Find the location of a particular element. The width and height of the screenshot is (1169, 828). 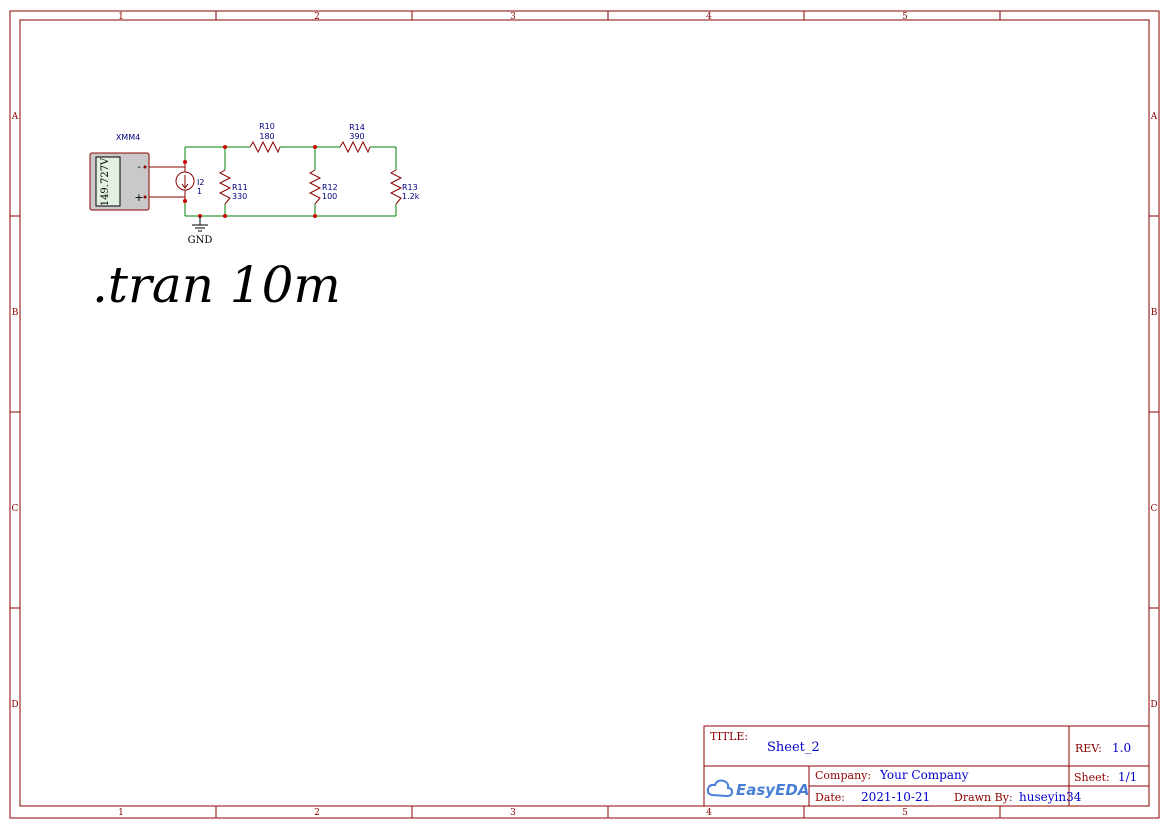

row-label-left-c: C is located at coordinates (15, 509).